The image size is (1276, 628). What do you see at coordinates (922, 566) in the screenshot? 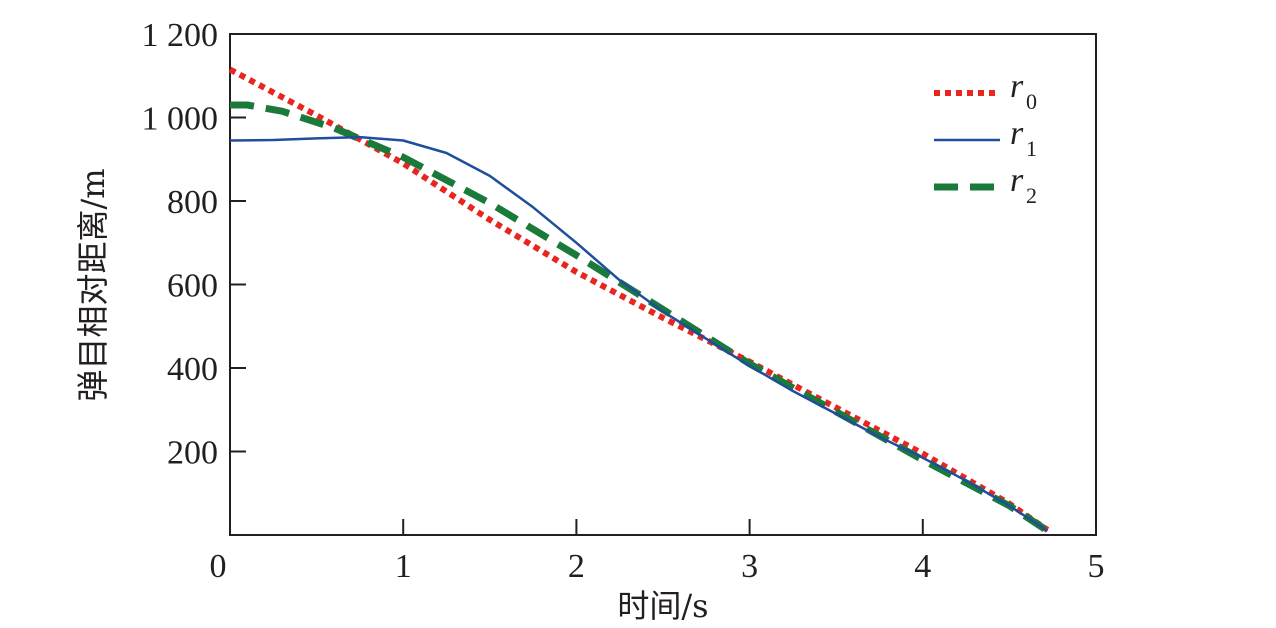
I see `x-tick-label: 4` at bounding box center [922, 566].